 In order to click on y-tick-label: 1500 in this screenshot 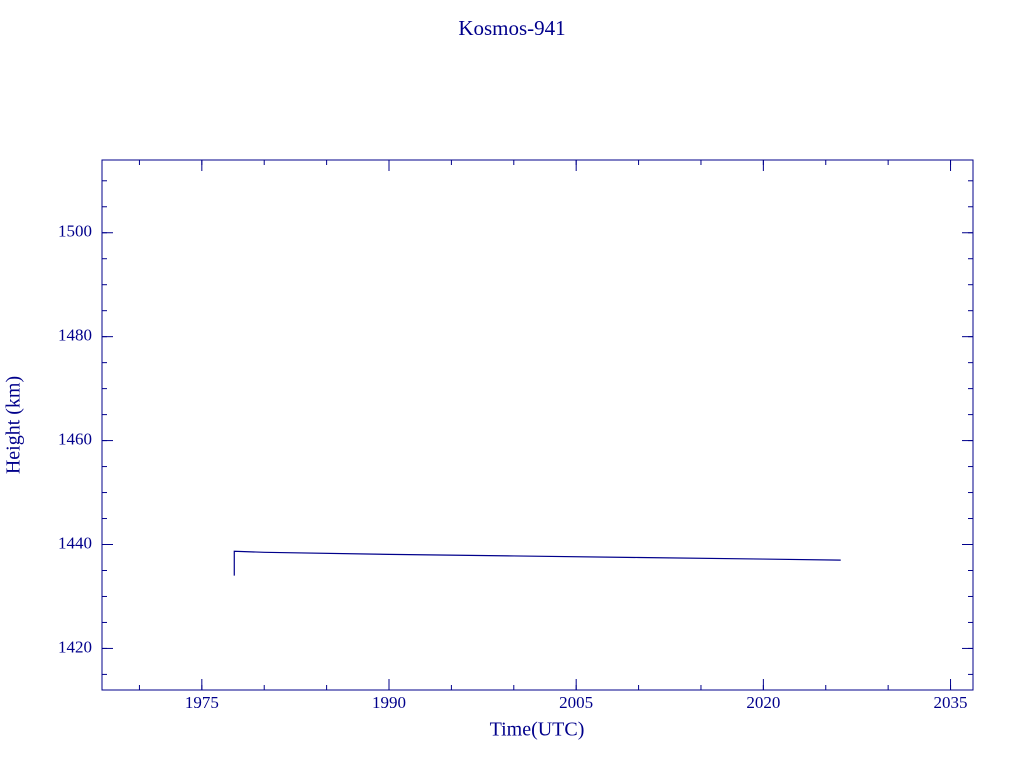, I will do `click(75, 231)`.